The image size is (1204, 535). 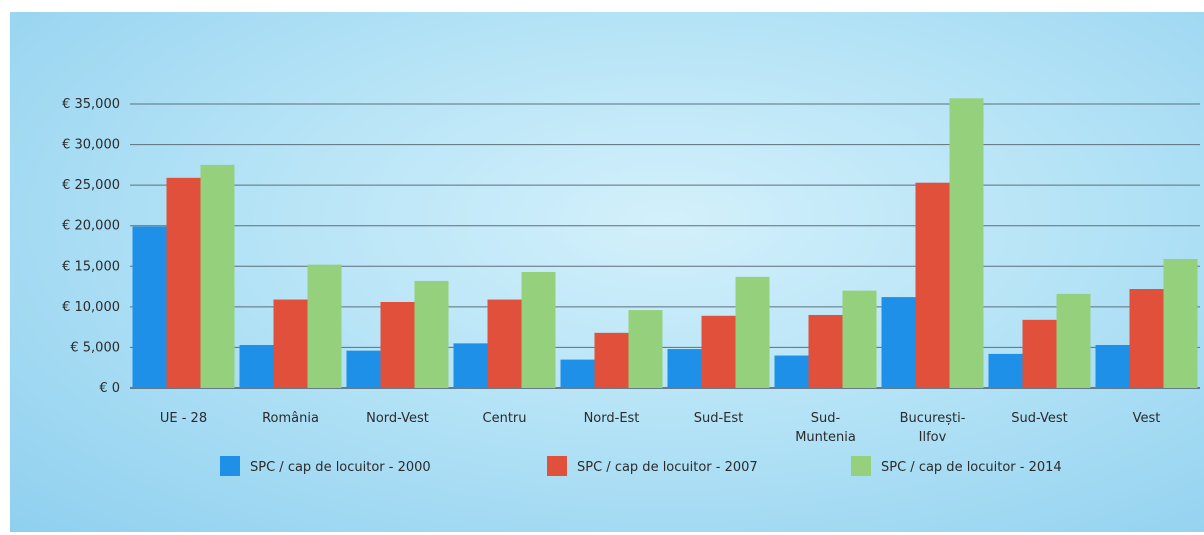 I want to click on x-category-label: Sud-, so click(x=826, y=418).